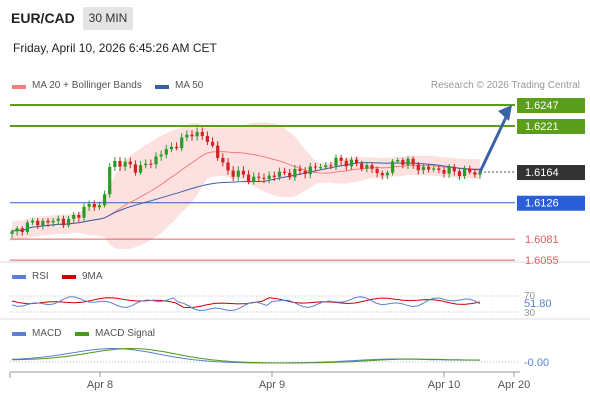 The height and width of the screenshot is (400, 590). Describe the element at coordinates (115, 48) in the screenshot. I see `datetime-label: Friday, April 10, 2026 6:45:26 AM CET` at that location.